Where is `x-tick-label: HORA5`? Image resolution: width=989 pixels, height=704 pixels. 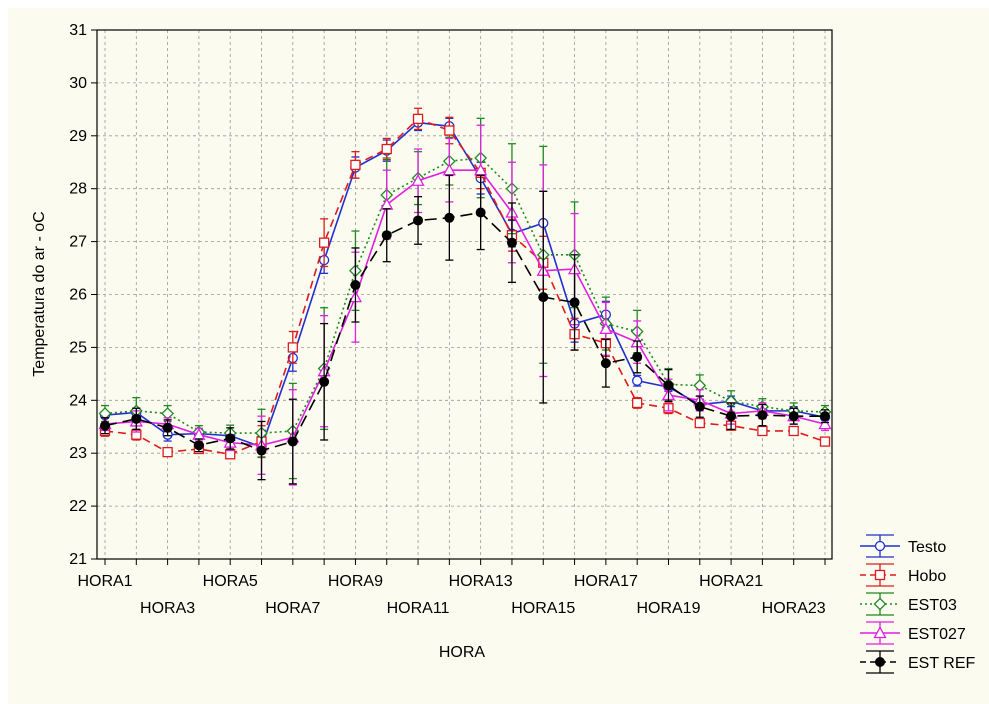
x-tick-label: HORA5 is located at coordinates (230, 581).